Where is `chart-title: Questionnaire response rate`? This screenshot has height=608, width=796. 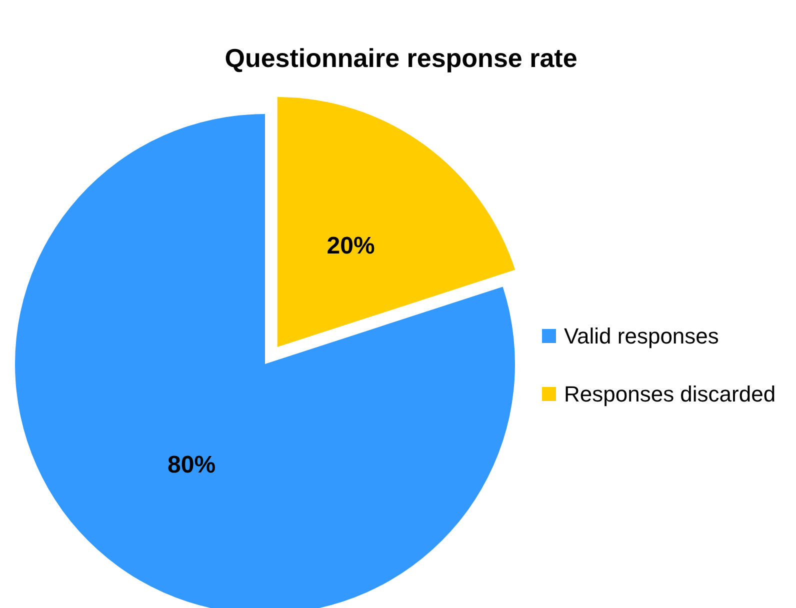
chart-title: Questionnaire response rate is located at coordinates (401, 58).